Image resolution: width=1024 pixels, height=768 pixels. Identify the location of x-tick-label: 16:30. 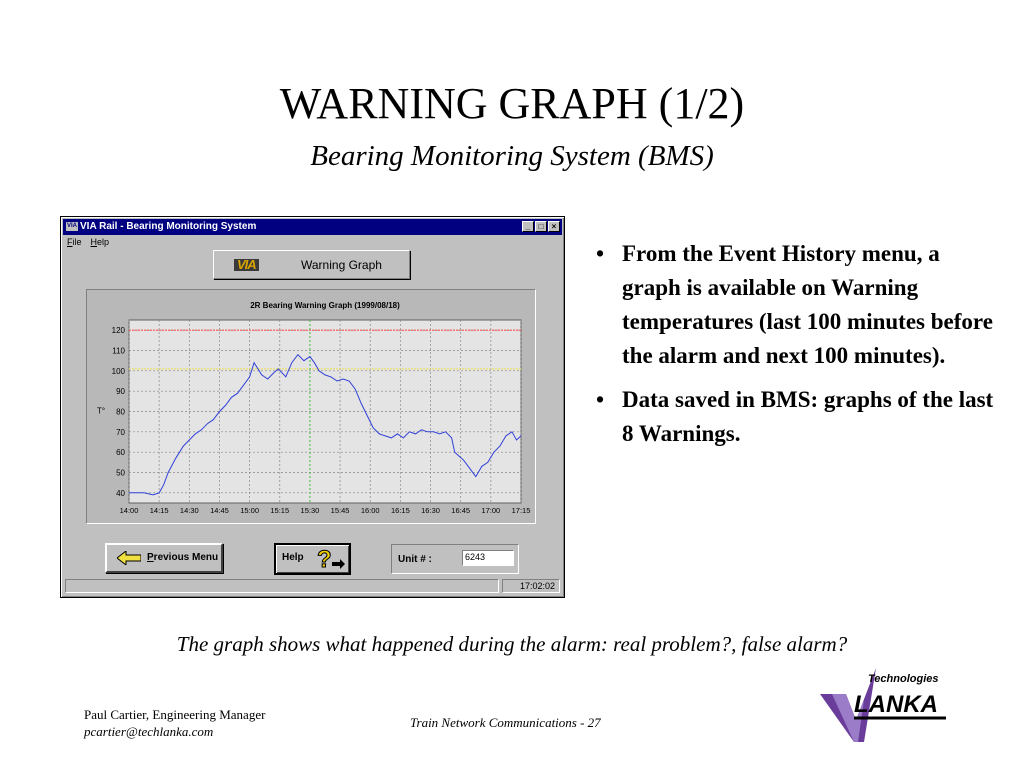
(430, 510).